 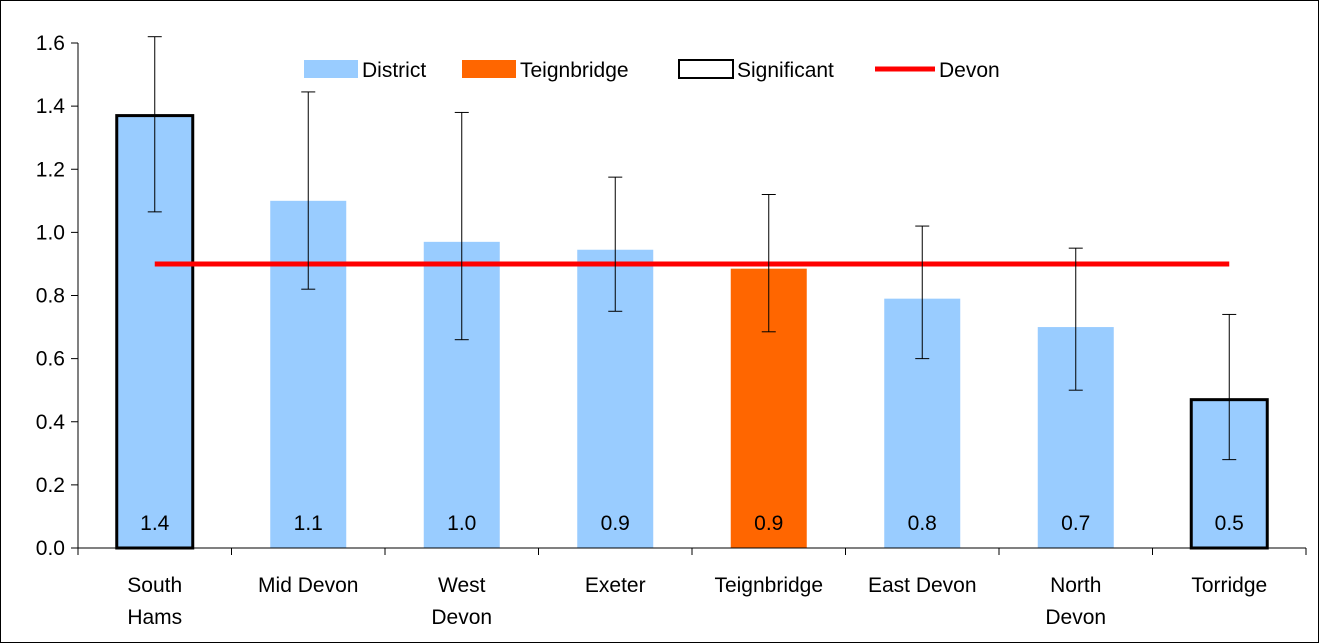 I want to click on y-tick-label: 0.6, so click(x=50, y=359).